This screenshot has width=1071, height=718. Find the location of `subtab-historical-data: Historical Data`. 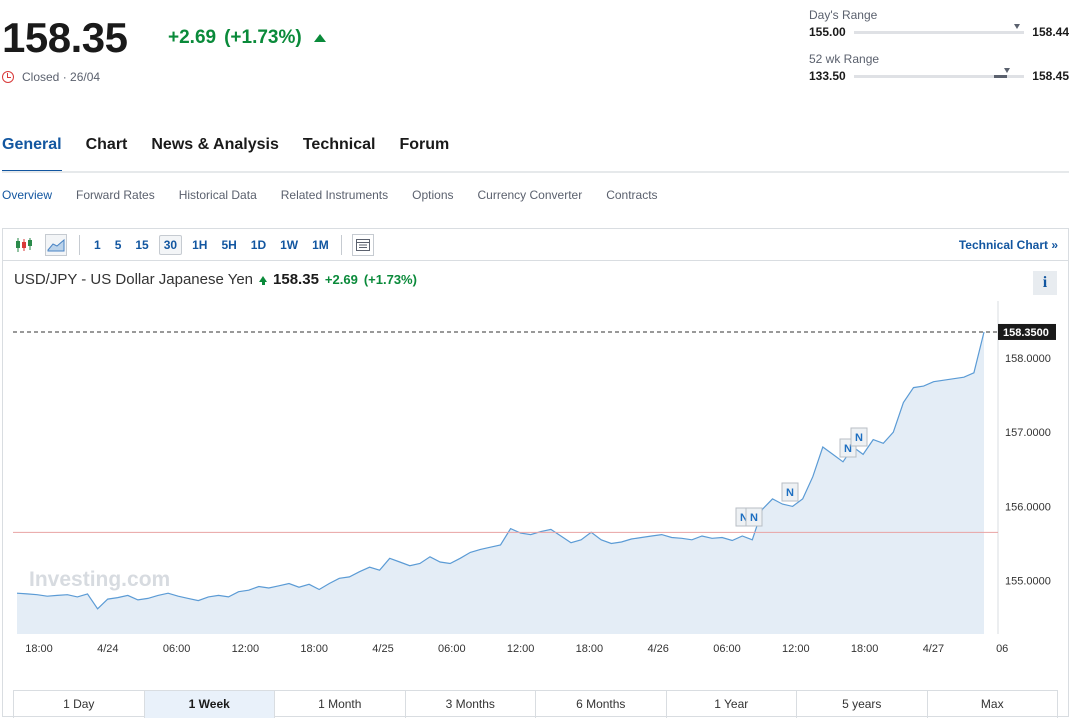

subtab-historical-data: Historical Data is located at coordinates (217, 195).